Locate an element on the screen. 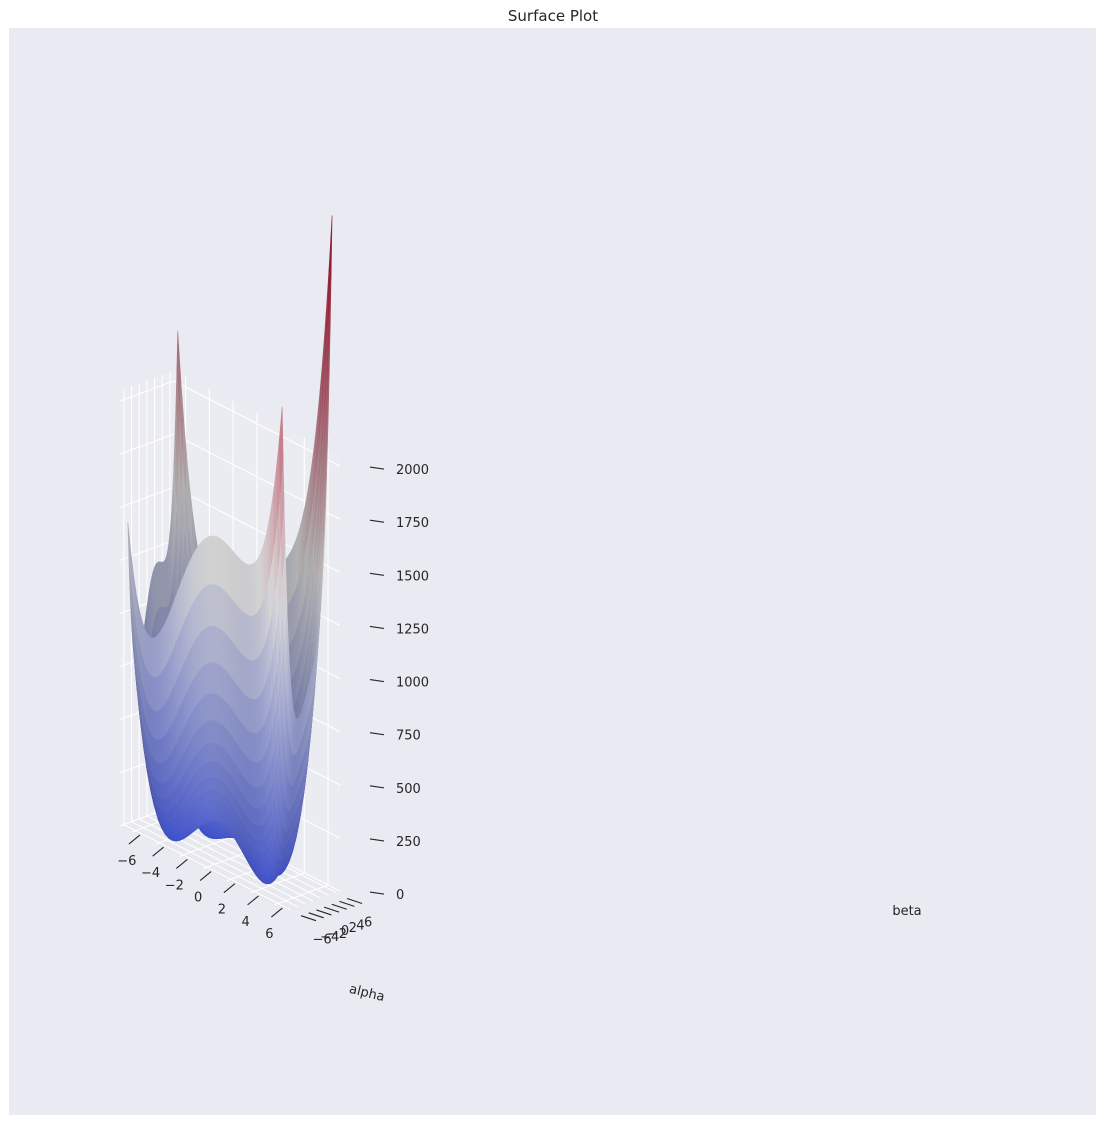 The image size is (1106, 1126). x-tick-label: 0 is located at coordinates (198, 898).